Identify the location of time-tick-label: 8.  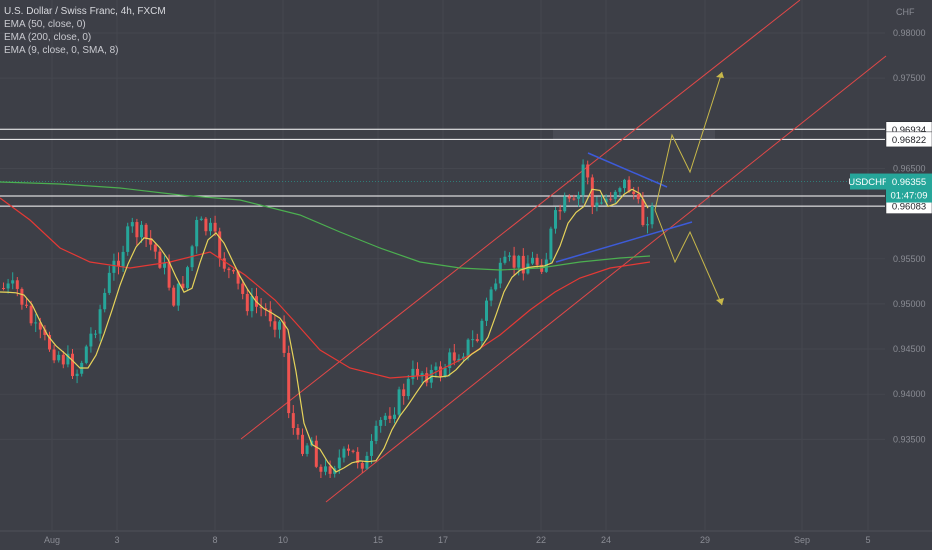
(214, 540).